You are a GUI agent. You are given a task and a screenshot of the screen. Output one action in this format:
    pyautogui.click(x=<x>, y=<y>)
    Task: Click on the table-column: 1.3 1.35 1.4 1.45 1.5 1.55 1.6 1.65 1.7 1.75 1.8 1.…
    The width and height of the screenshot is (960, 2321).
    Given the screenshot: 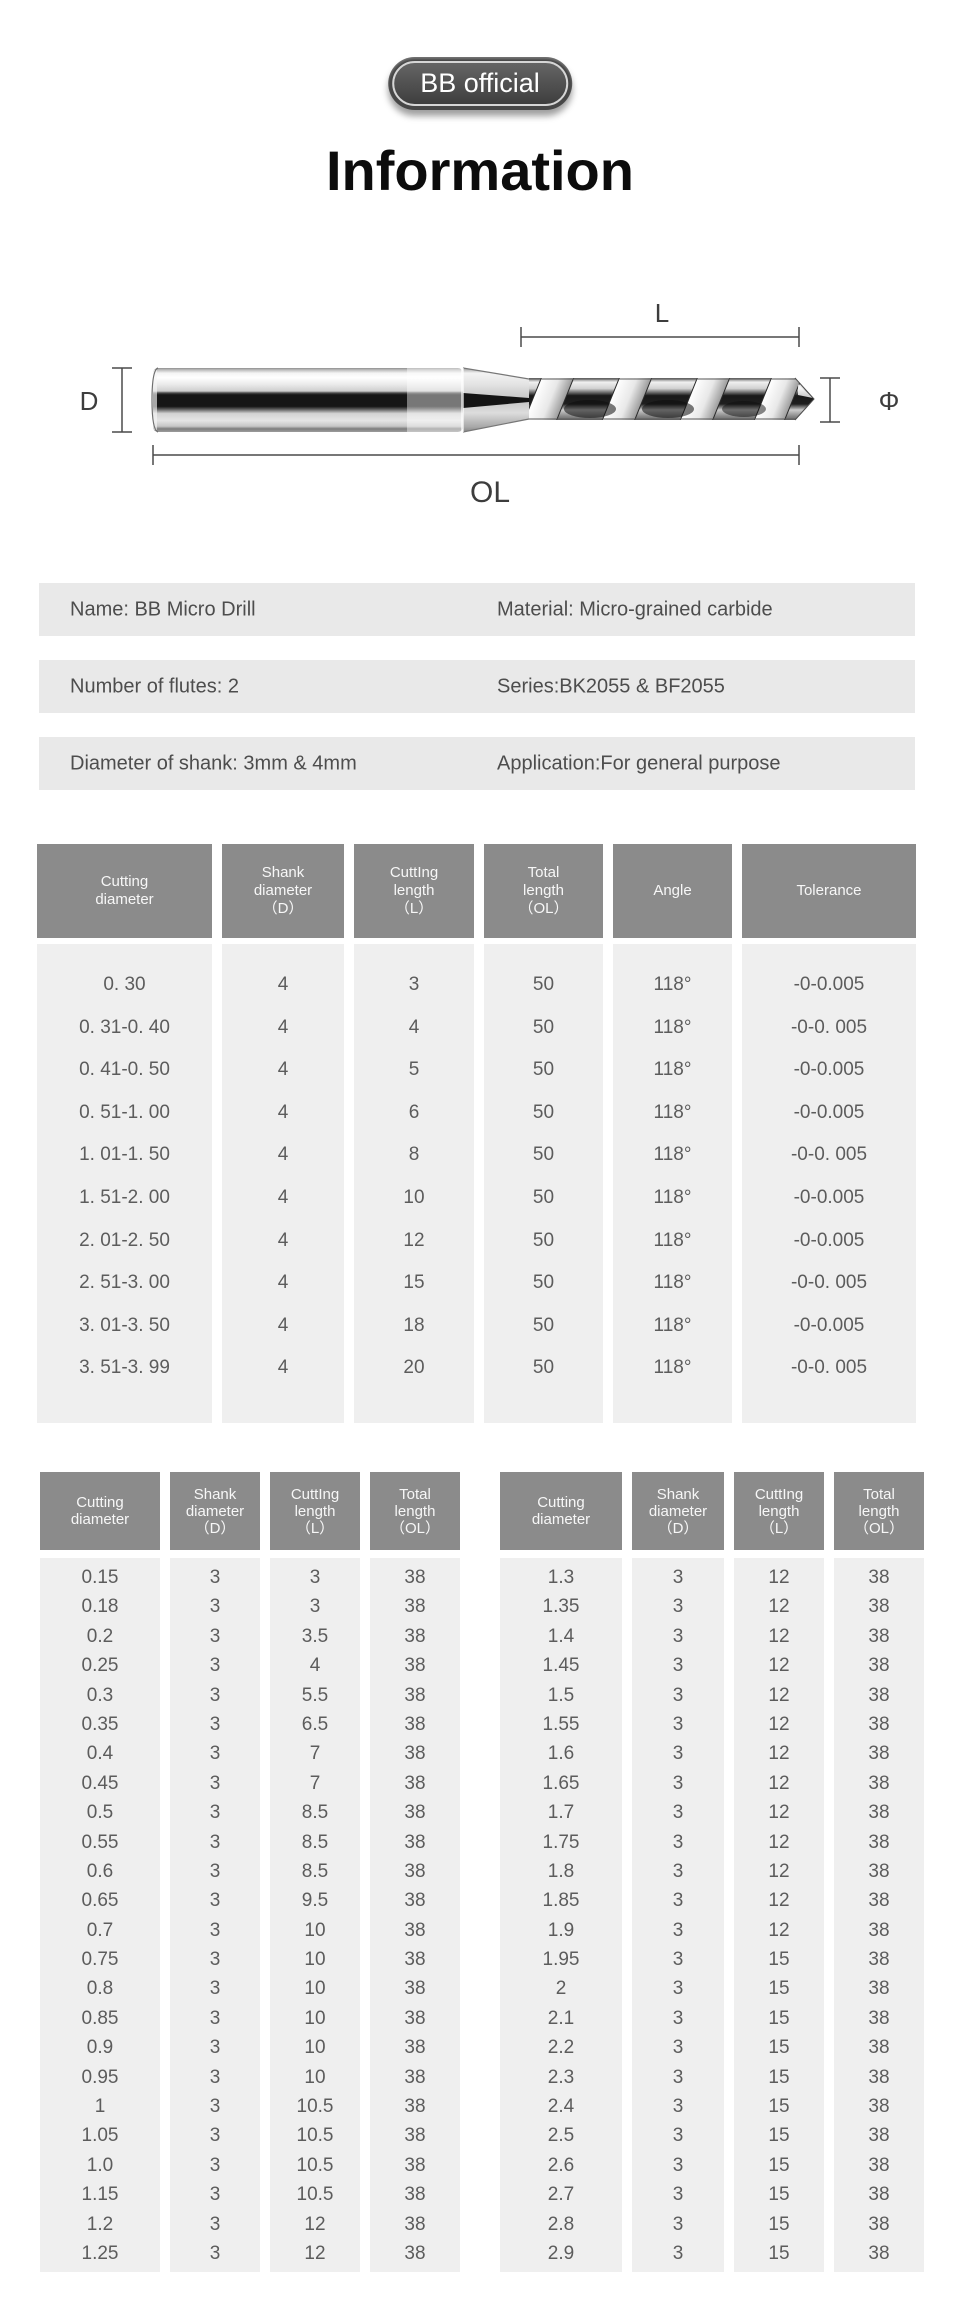 What is the action you would take?
    pyautogui.click(x=561, y=1915)
    